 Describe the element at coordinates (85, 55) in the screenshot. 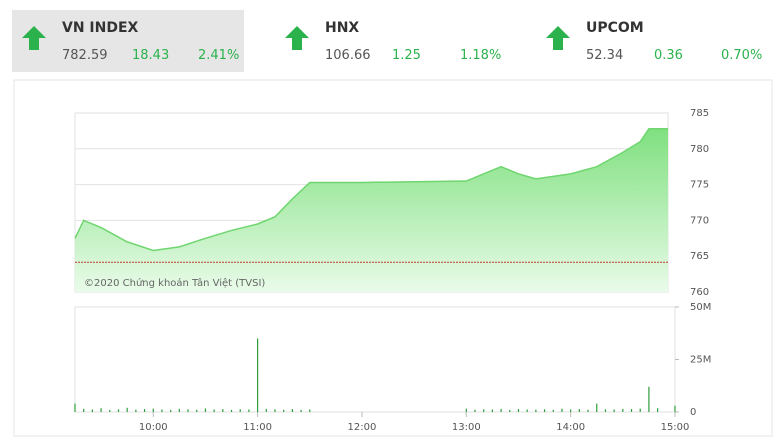

I see `index-value: 782.59` at that location.